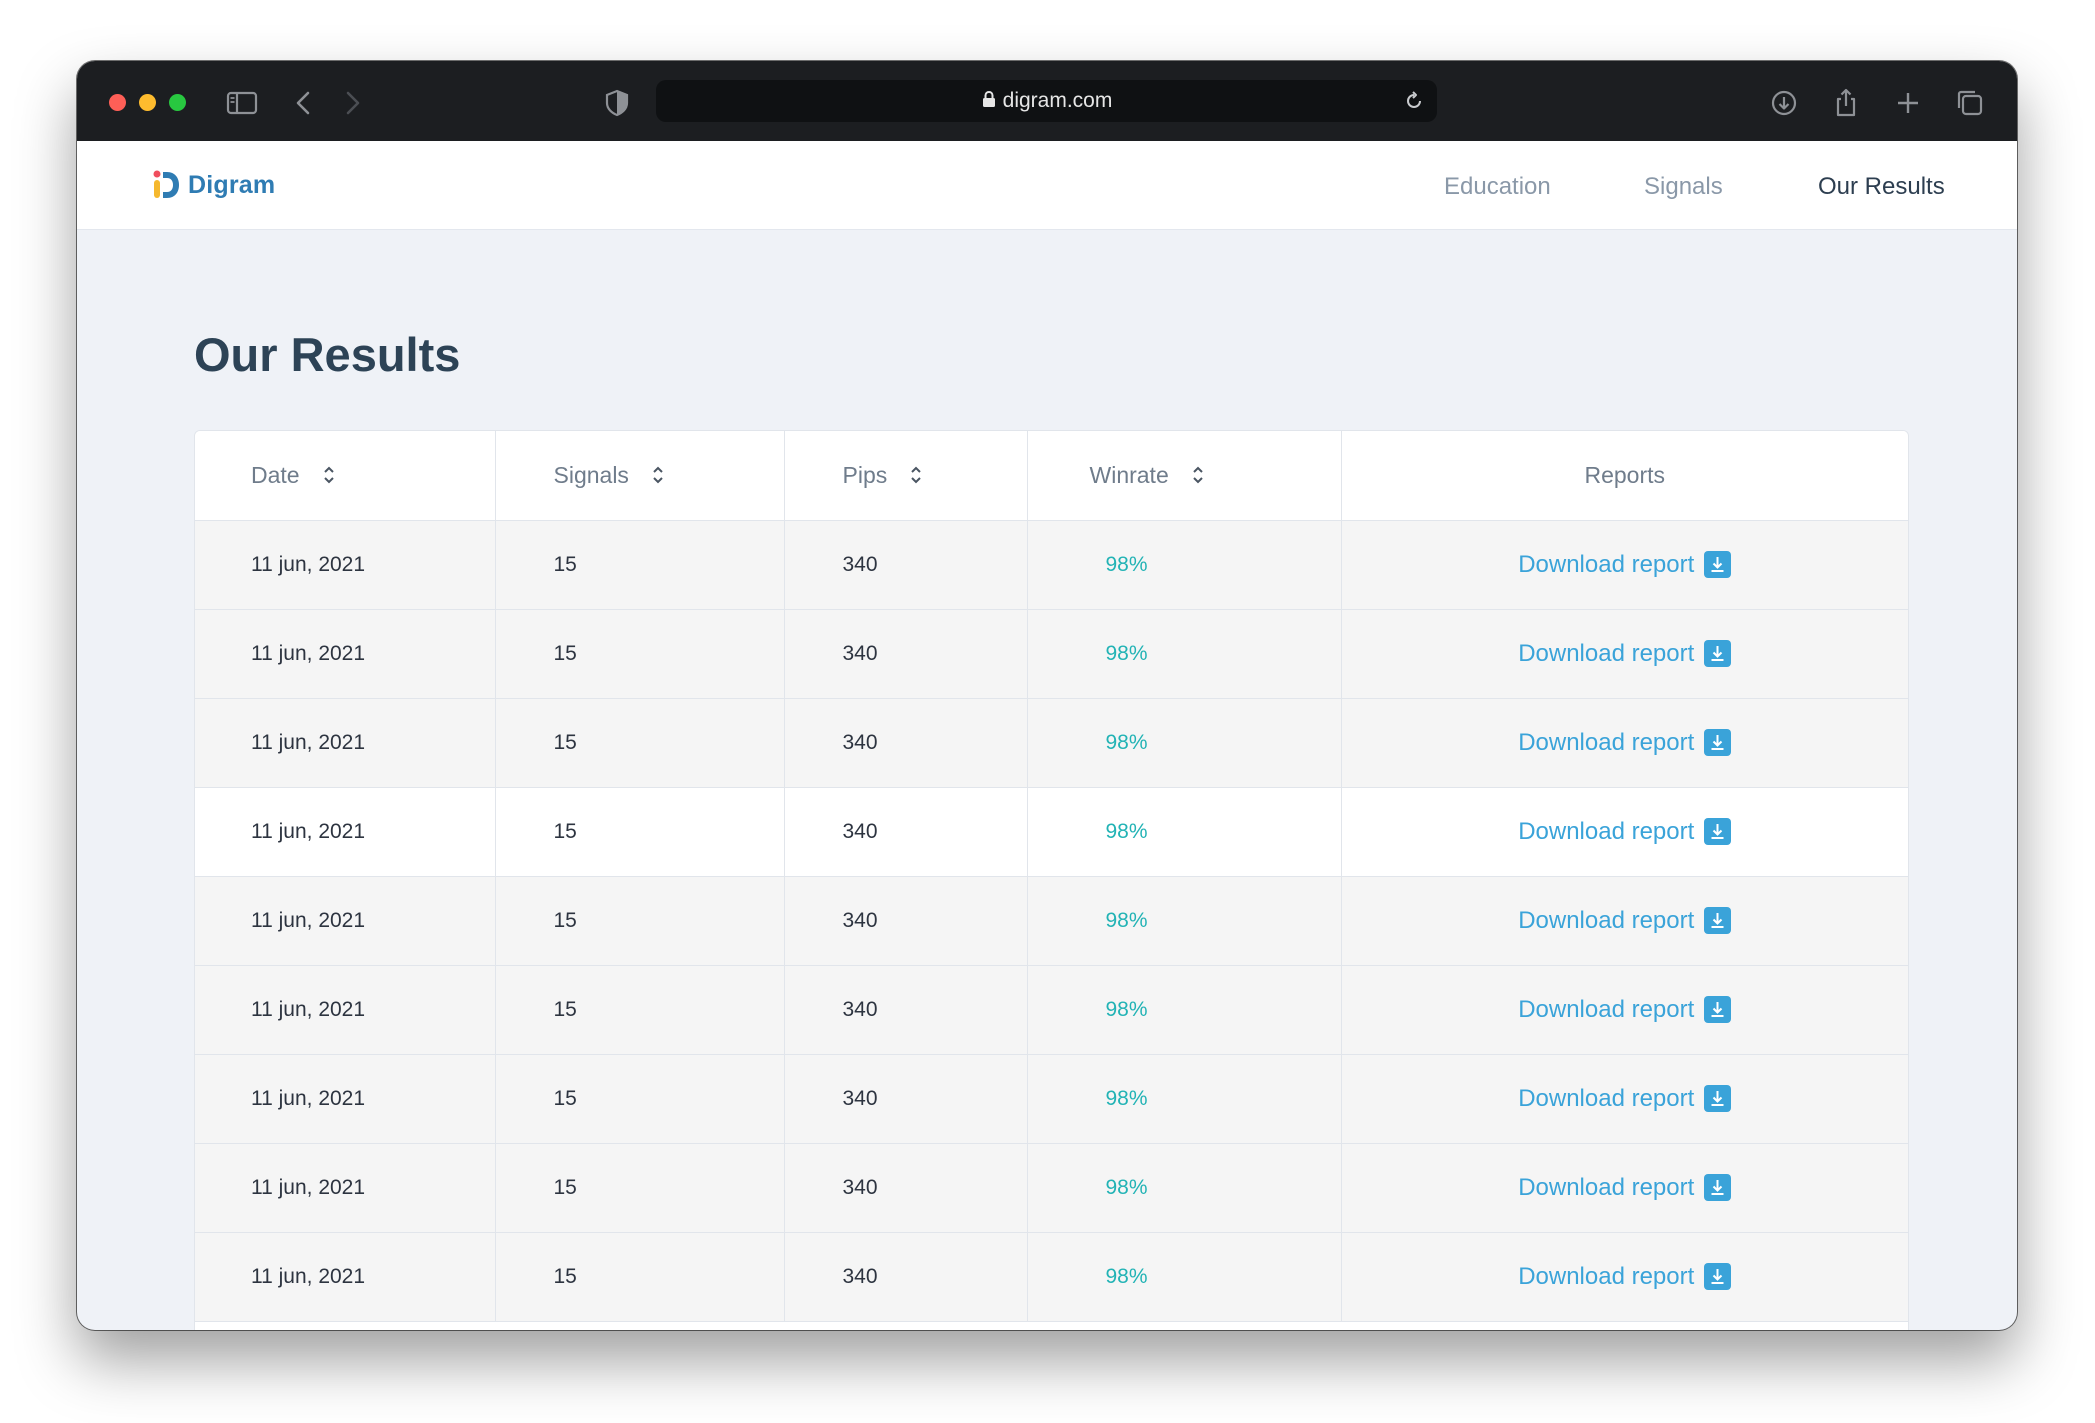  Describe the element at coordinates (352, 103) in the screenshot. I see `forward-icon` at that location.